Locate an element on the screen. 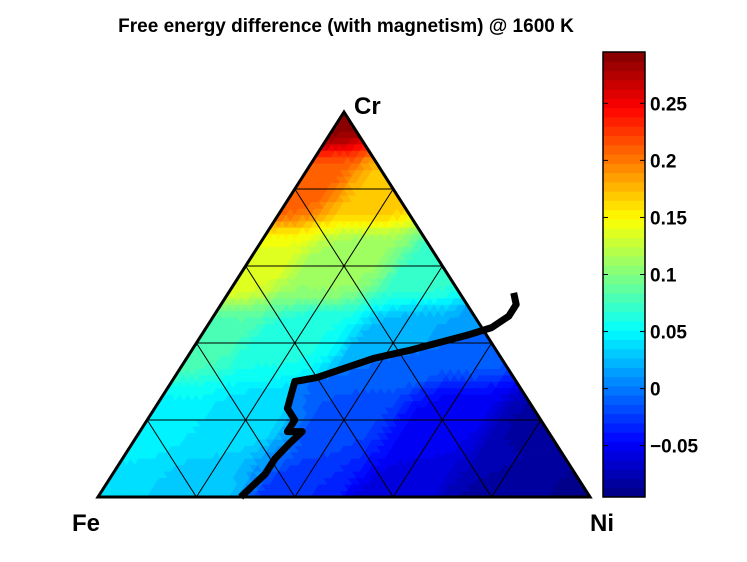 This screenshot has height=562, width=747. vertex-label-right: Ni is located at coordinates (602, 523).